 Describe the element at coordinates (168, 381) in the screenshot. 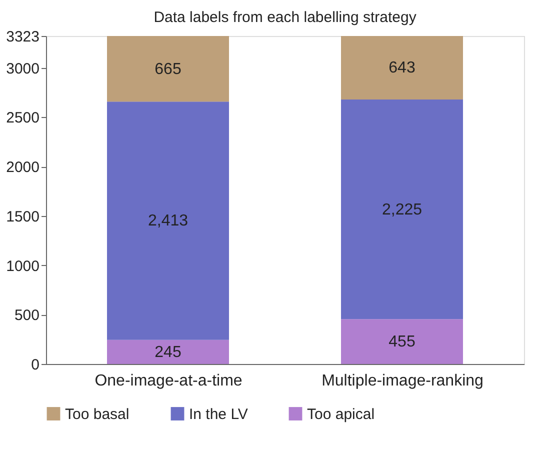

I see `x-tick-label: One-image-at-a-time` at that location.